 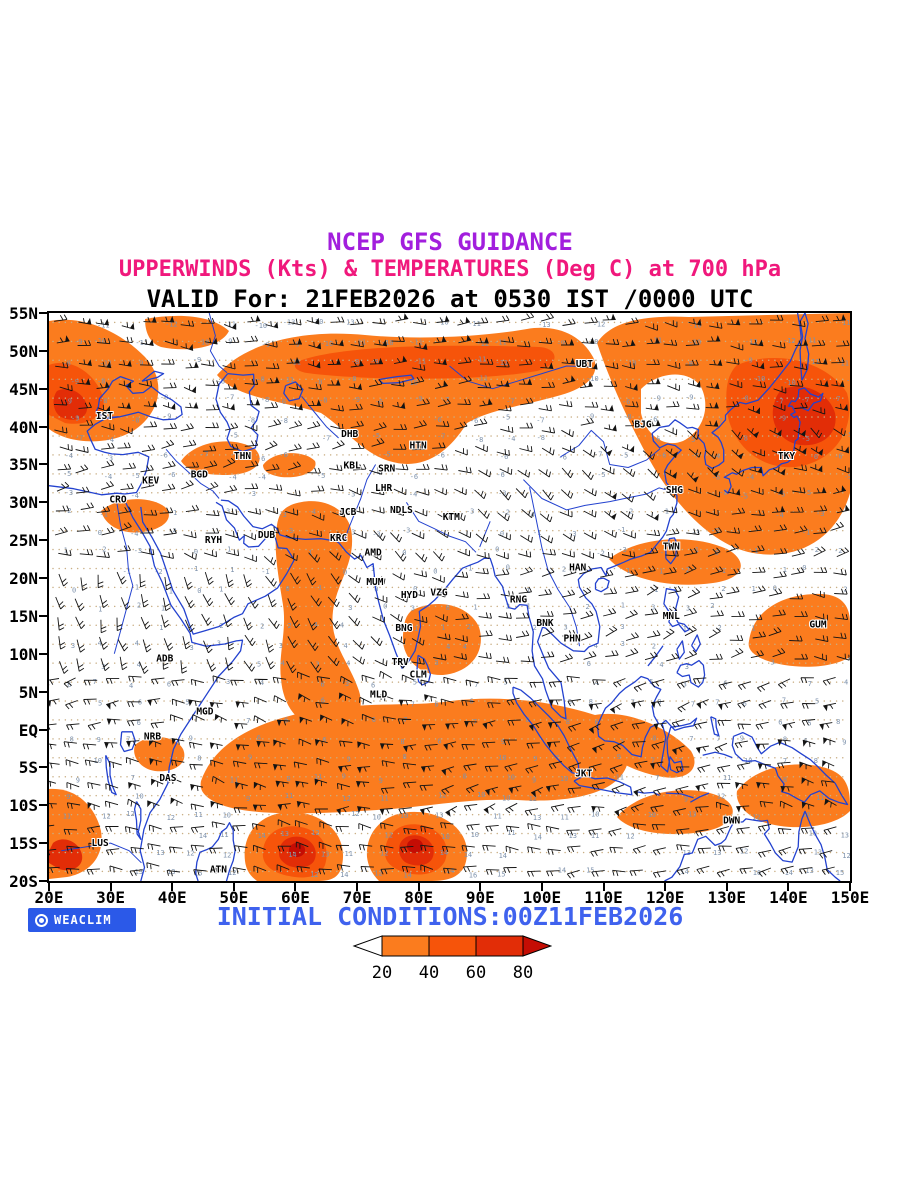 I want to click on temperature-shading-region, so click(x=424, y=362).